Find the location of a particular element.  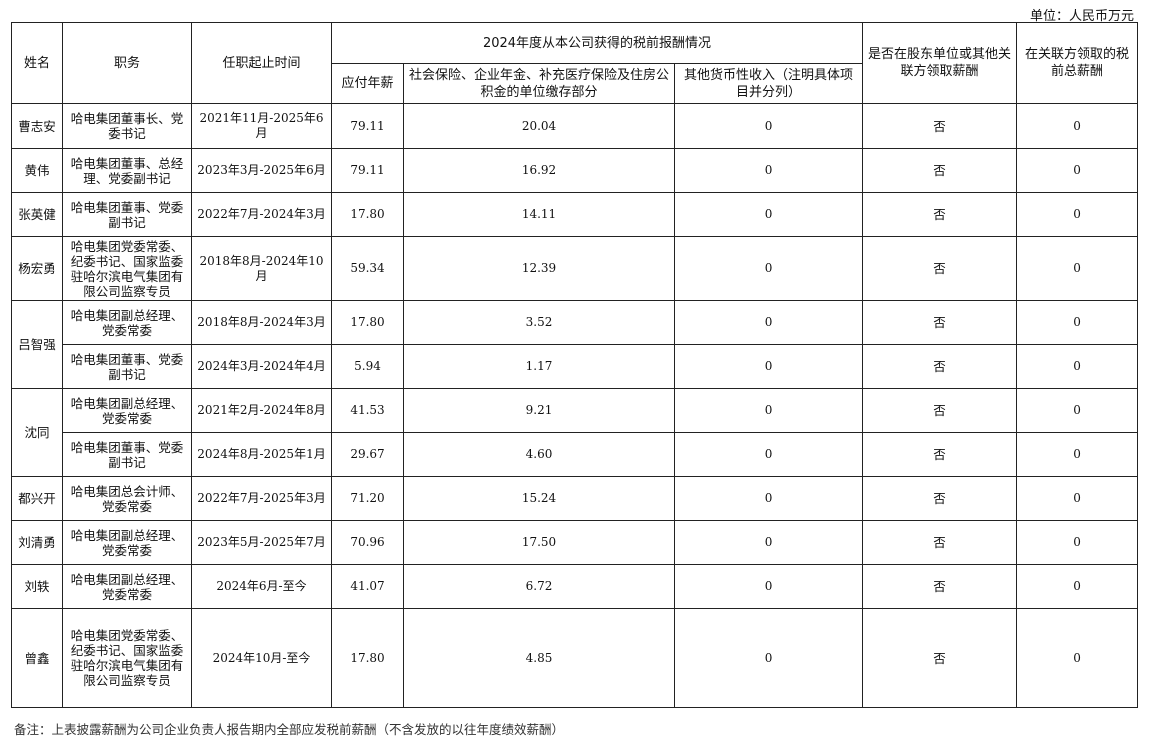

cell-insurance: 17.50 is located at coordinates (539, 542).